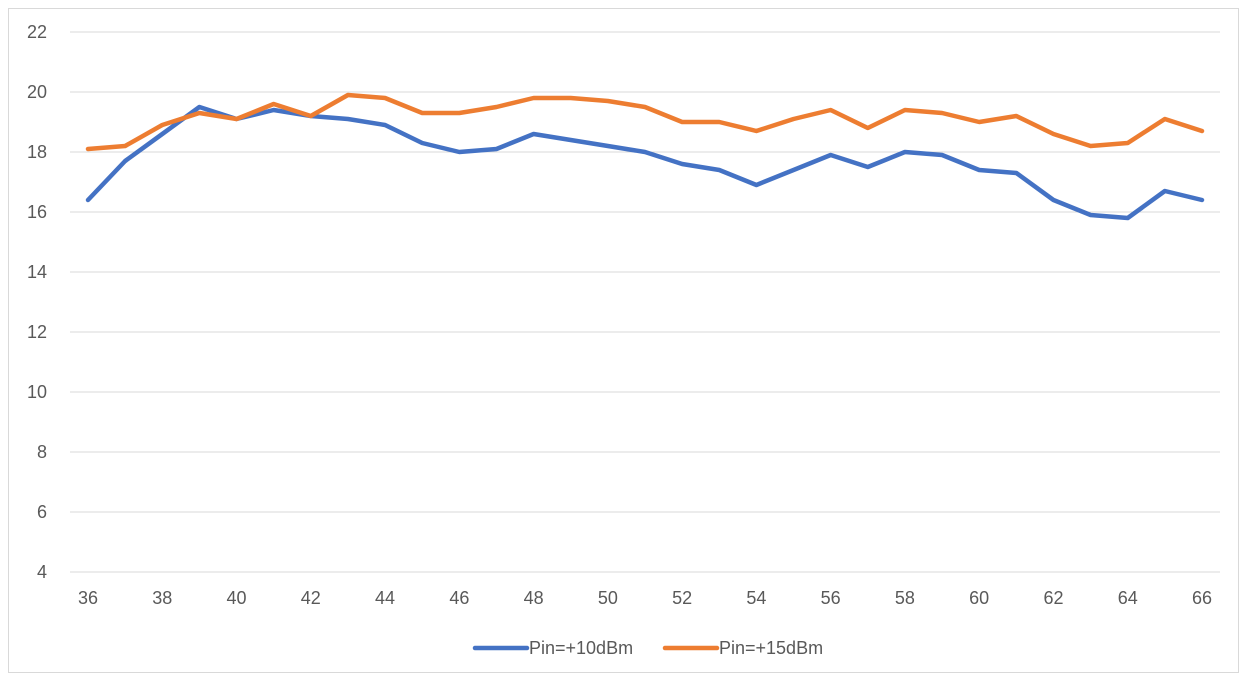 The height and width of the screenshot is (681, 1247). I want to click on x-tick-label-66: 66, so click(1202, 598).